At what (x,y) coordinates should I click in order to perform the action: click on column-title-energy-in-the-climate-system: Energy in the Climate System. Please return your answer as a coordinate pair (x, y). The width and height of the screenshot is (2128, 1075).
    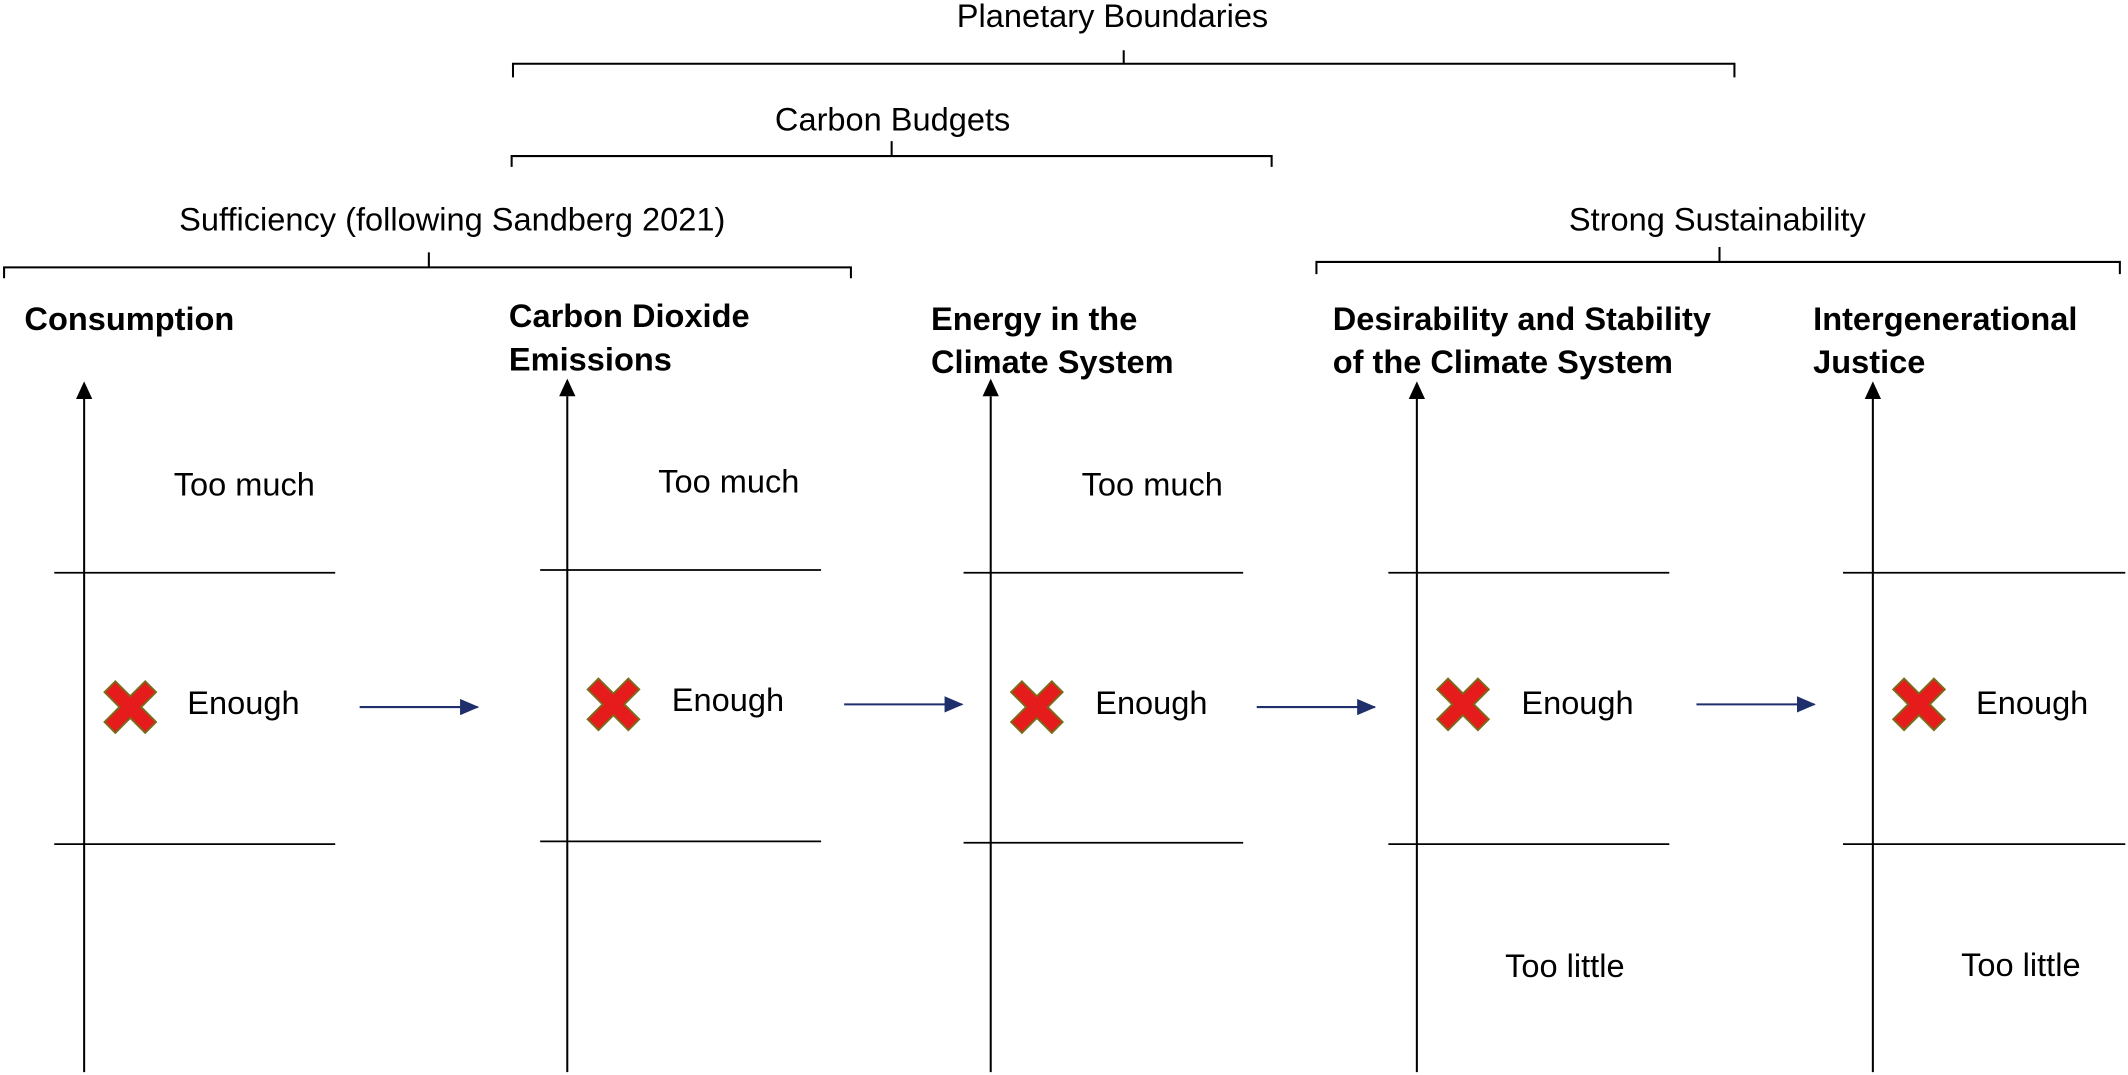
    Looking at the image, I should click on (1052, 342).